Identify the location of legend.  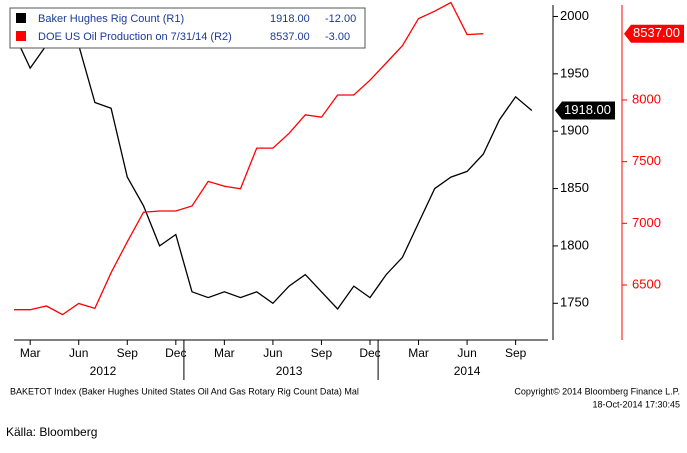
(187, 28).